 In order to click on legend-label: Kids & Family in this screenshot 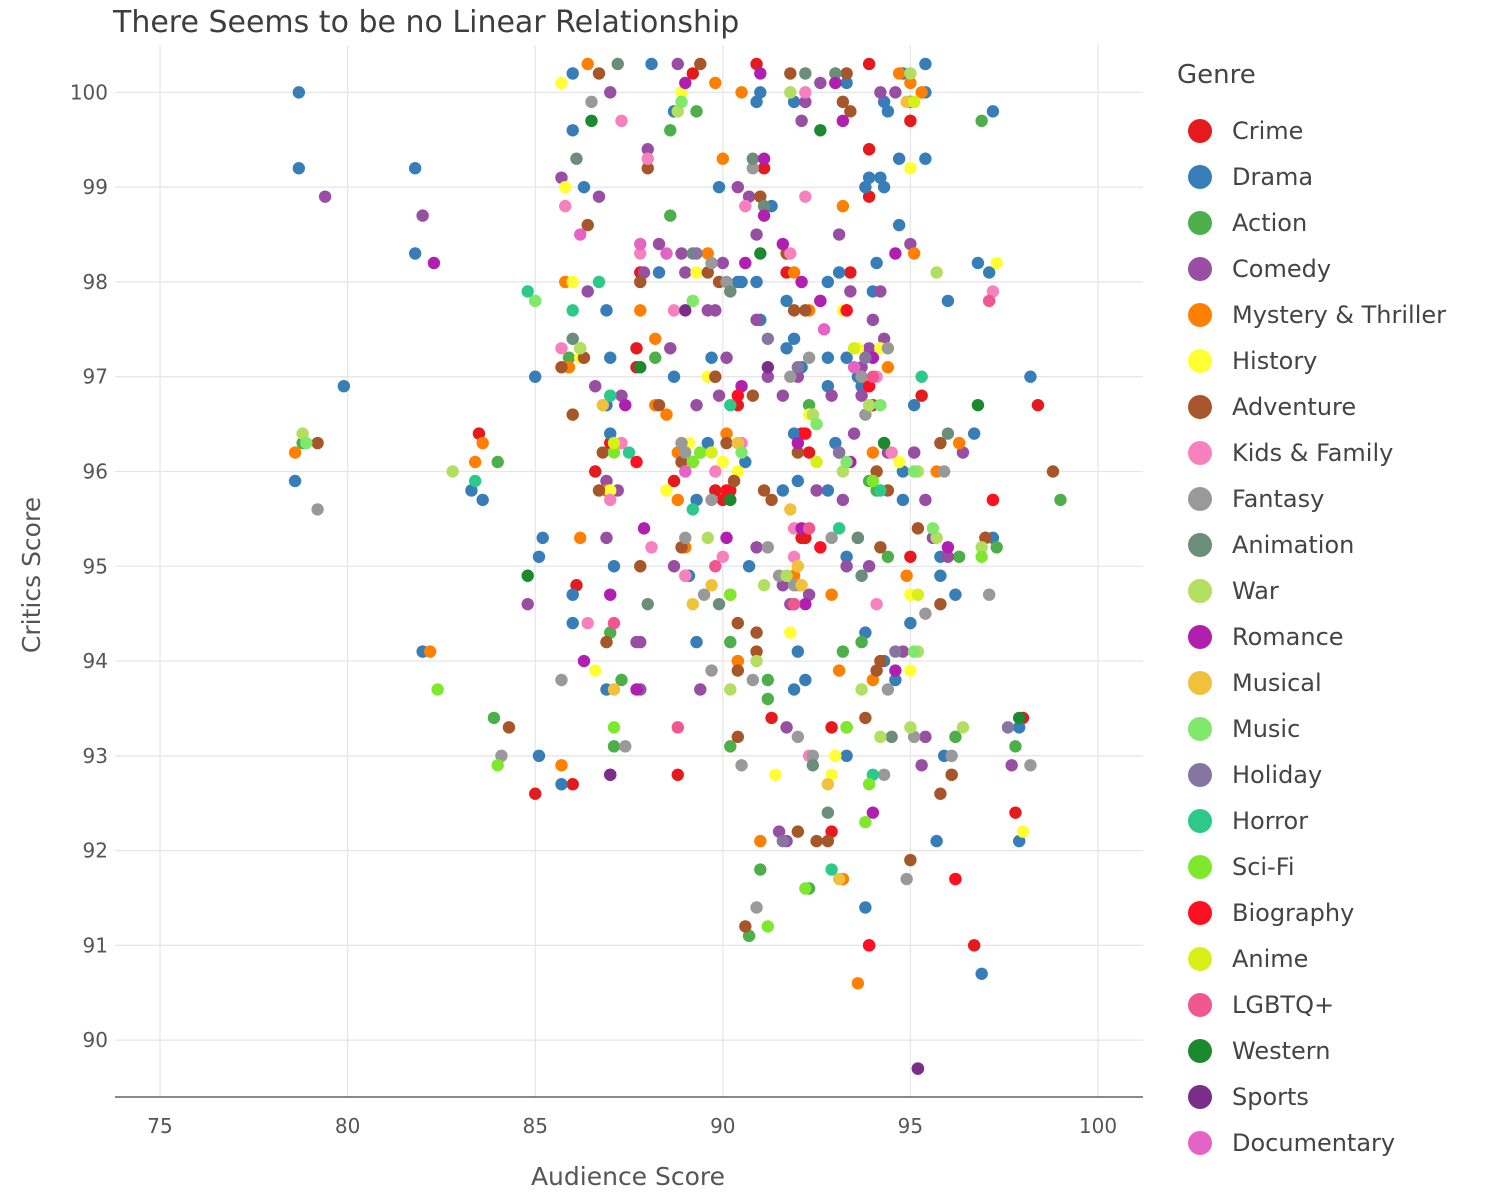, I will do `click(1313, 453)`.